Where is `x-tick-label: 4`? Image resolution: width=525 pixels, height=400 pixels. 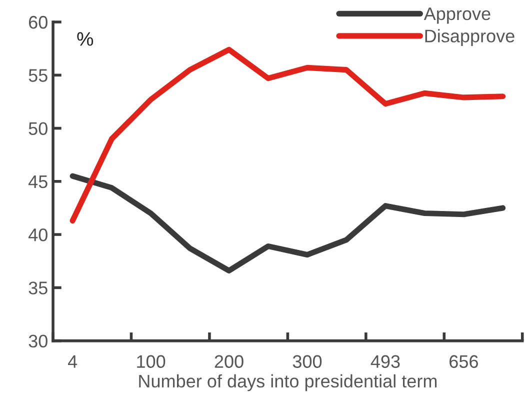
x-tick-label: 4 is located at coordinates (73, 361).